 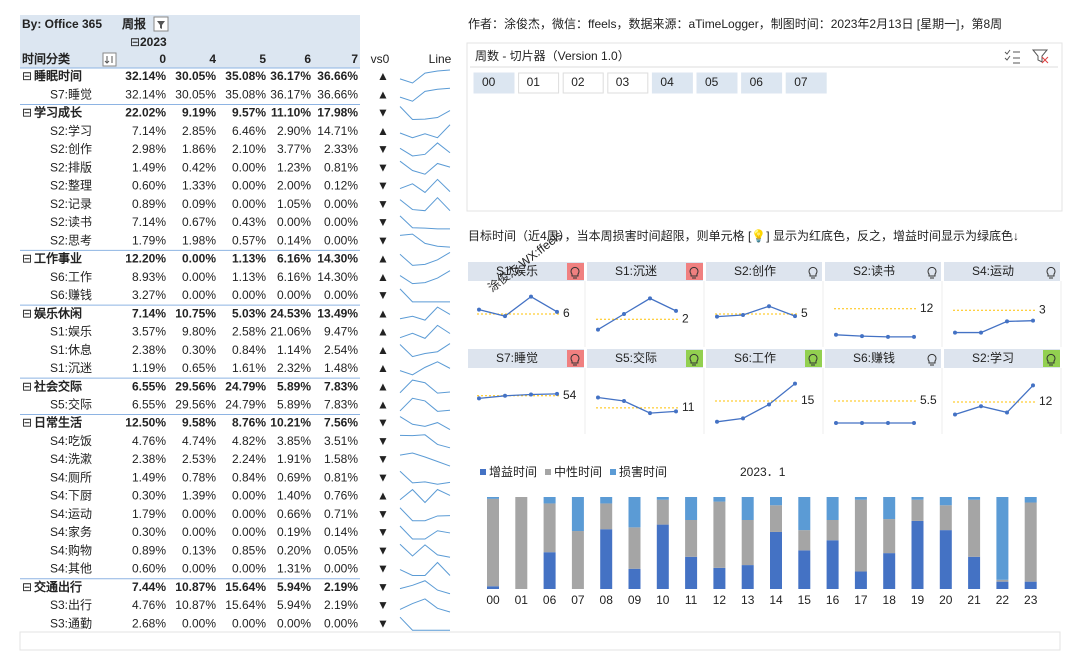 What do you see at coordinates (337, 113) in the screenshot?
I see `cell: 17.98%` at bounding box center [337, 113].